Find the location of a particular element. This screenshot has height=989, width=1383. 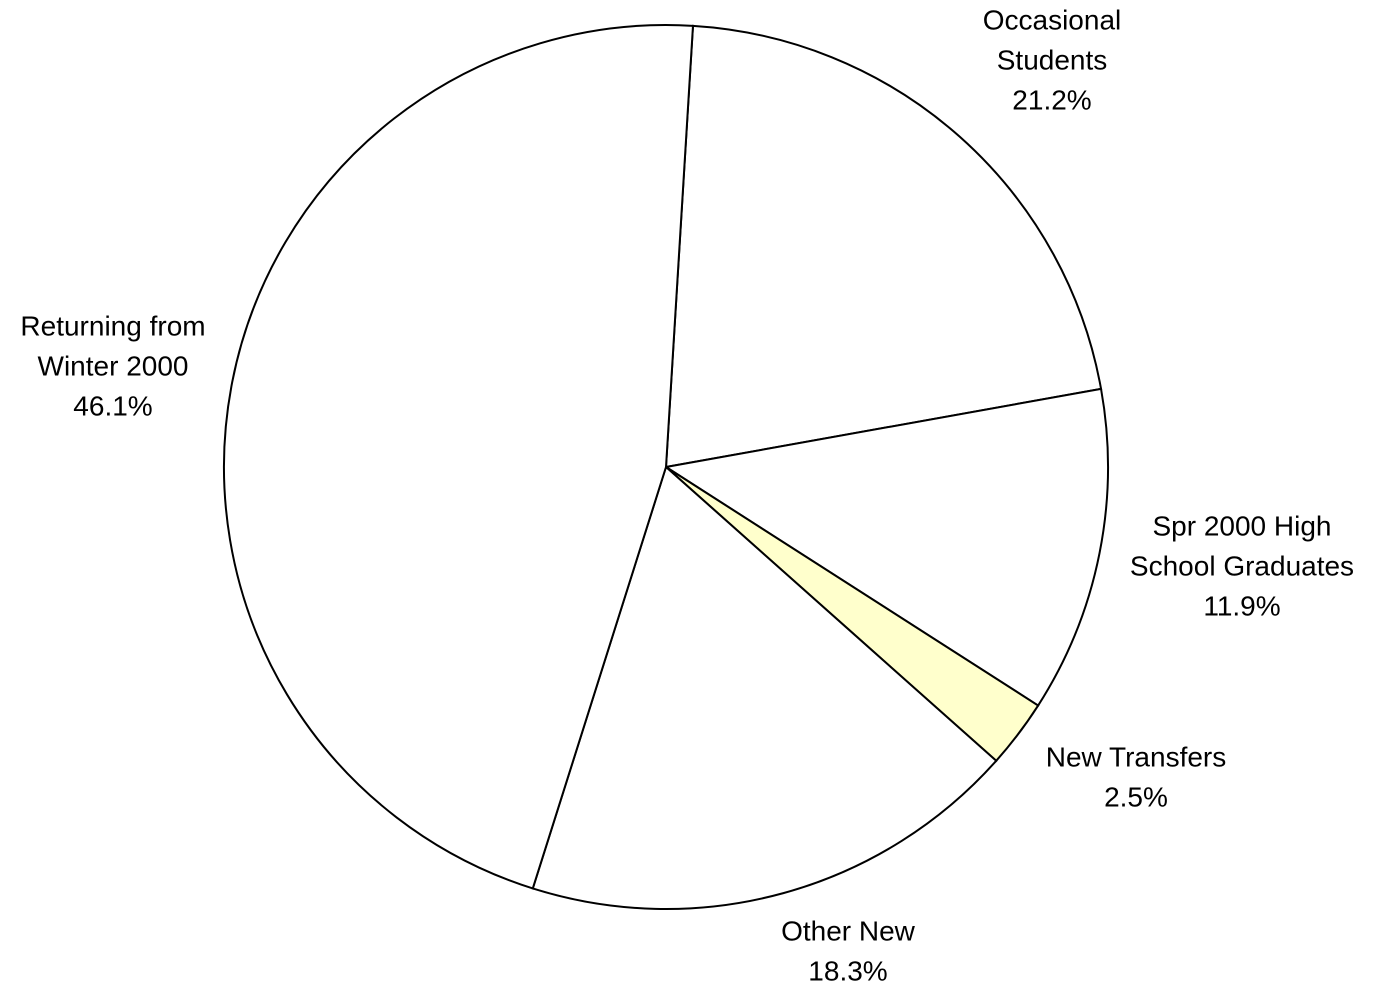

slice-label-occasional-students: Occasional Students 21.2% is located at coordinates (1052, 60).